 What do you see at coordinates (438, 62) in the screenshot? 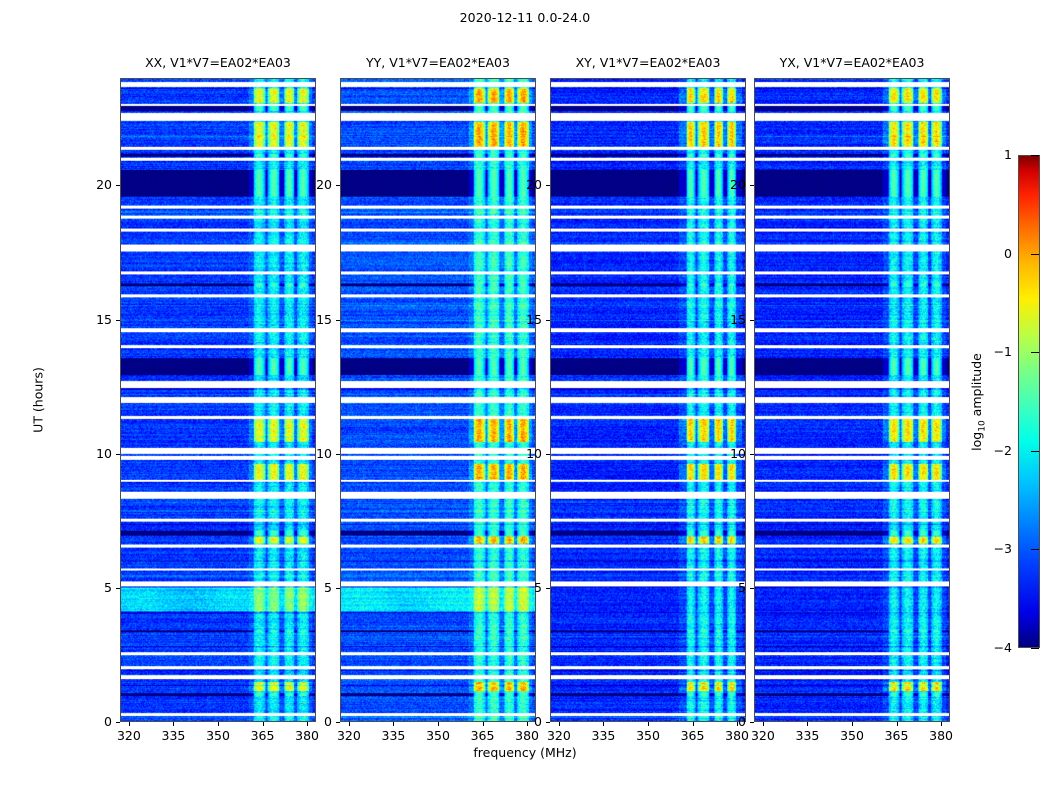
I see `panel-title-yy: YY, V1*V7=EA02*EA03` at bounding box center [438, 62].